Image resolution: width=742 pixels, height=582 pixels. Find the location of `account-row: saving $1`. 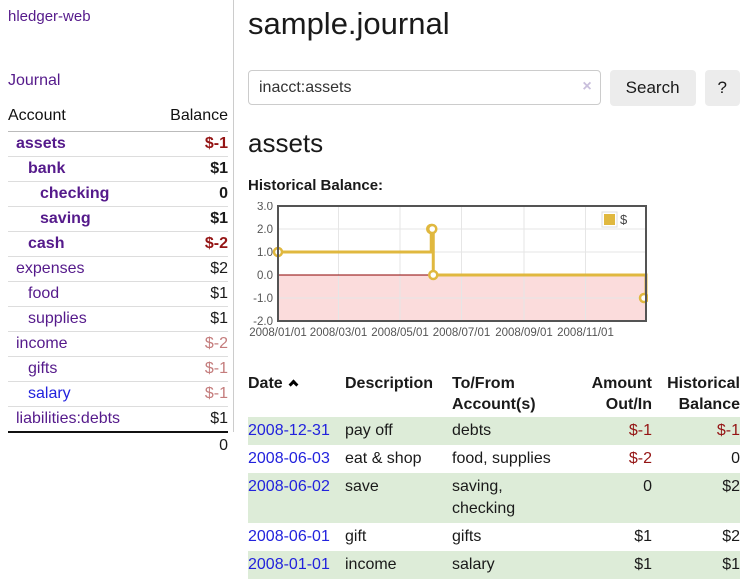

account-row: saving $1 is located at coordinates (118, 219).